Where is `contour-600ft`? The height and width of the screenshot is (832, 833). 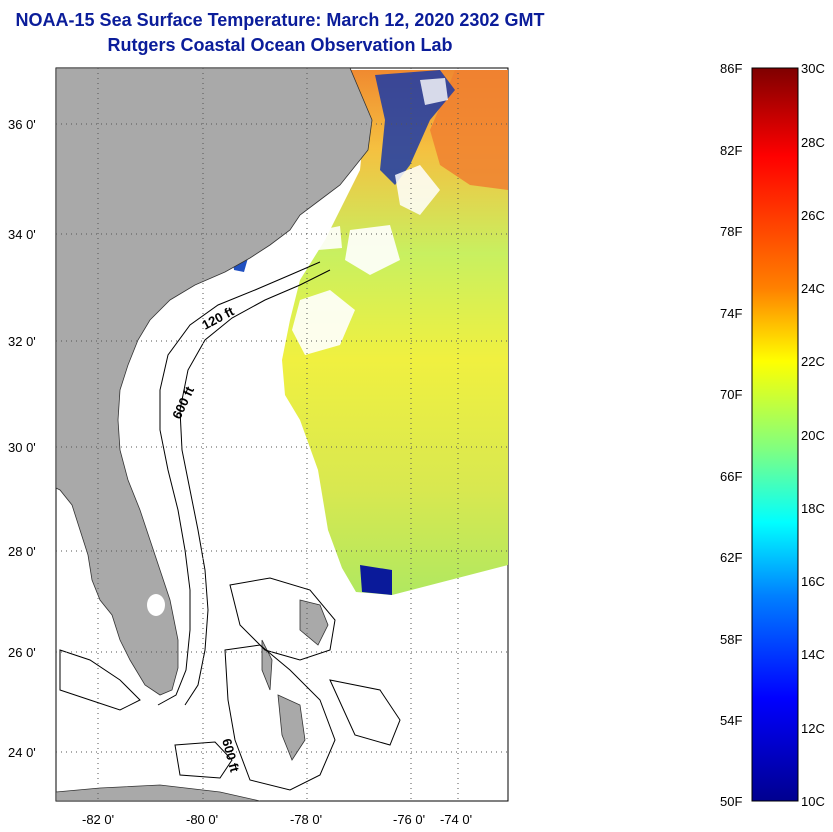 contour-600ft is located at coordinates (255, 487).